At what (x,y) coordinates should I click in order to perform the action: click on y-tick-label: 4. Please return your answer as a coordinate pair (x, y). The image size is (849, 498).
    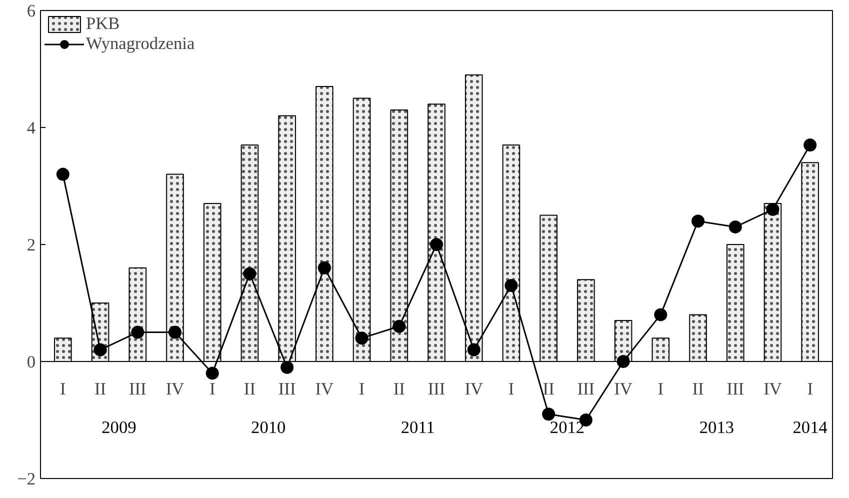
    Looking at the image, I should click on (31, 128).